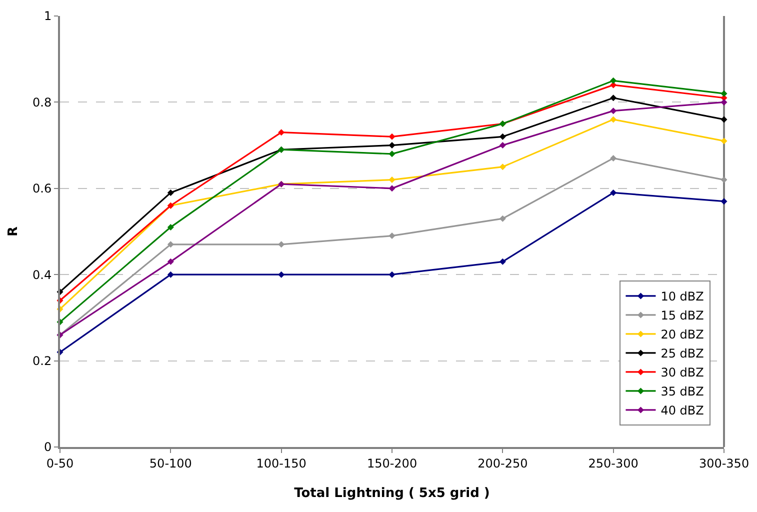 The width and height of the screenshot is (757, 512). Describe the element at coordinates (48, 16) in the screenshot. I see `y-tick-label: 1` at that location.